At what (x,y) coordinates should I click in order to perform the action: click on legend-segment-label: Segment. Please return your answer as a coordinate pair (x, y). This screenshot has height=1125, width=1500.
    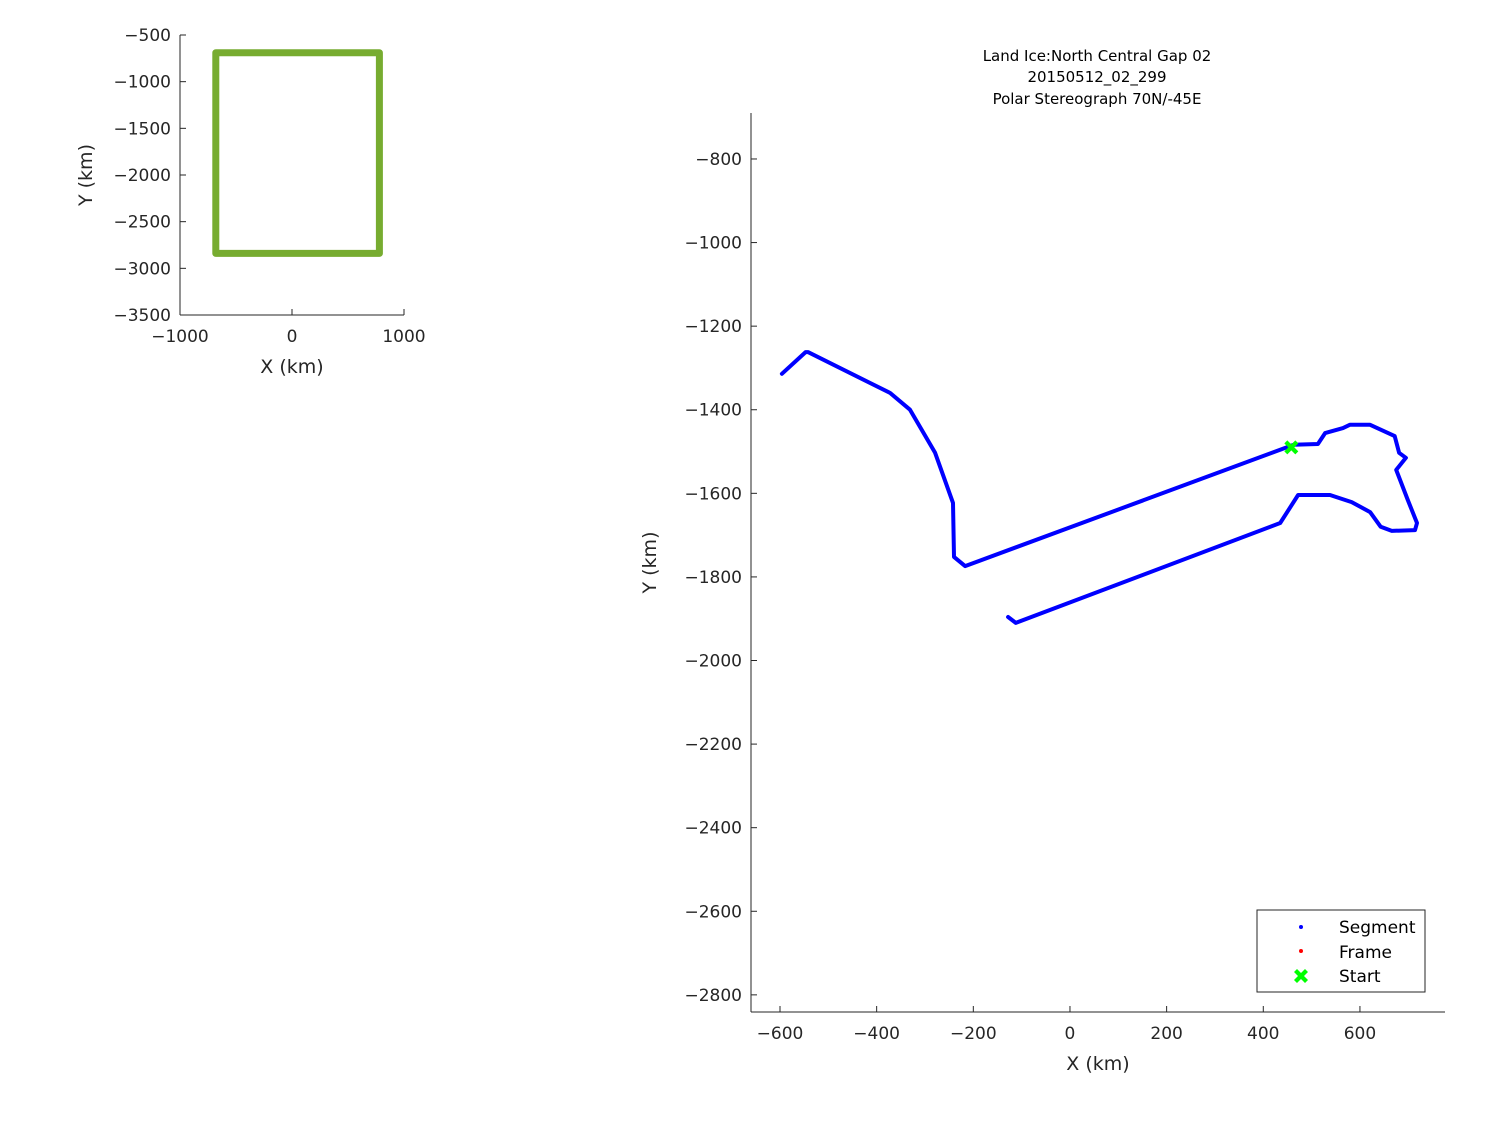
    Looking at the image, I should click on (1377, 928).